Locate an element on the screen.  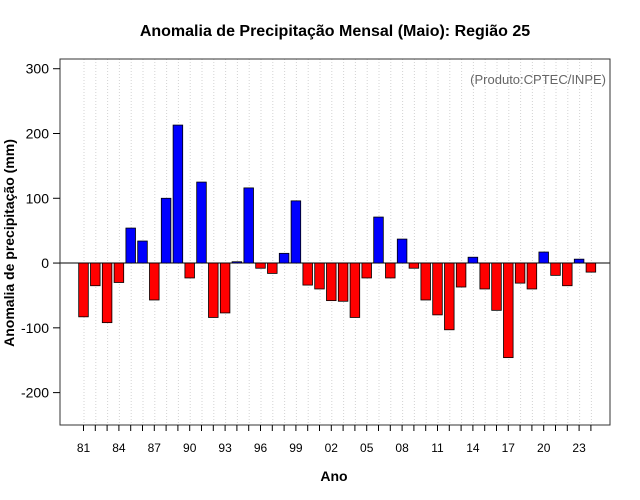
x-tick-label: 14 is located at coordinates (473, 448).